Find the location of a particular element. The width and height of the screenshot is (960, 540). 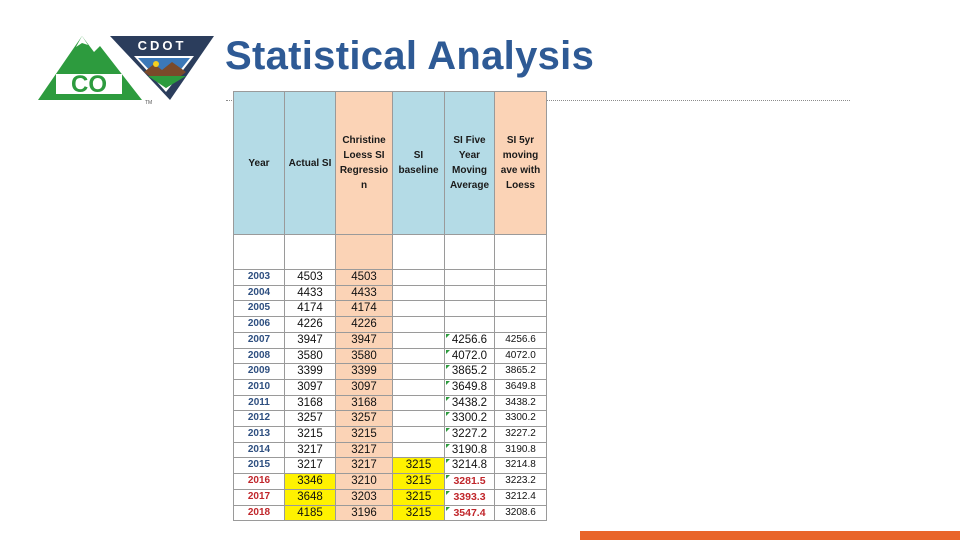

table-row: 2015 3217 3217 3215 3214.8 3214.8 is located at coordinates (390, 466).